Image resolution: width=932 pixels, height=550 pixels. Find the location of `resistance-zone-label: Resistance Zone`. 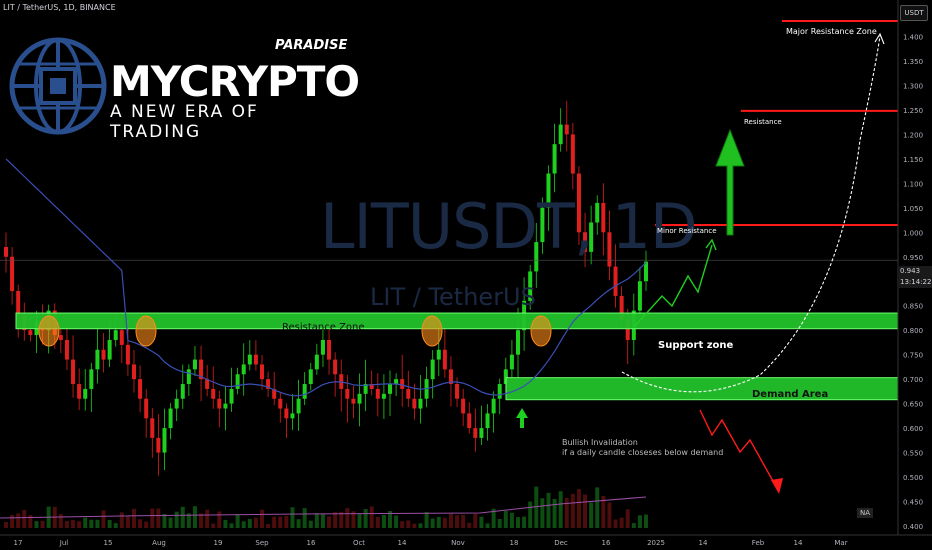

resistance-zone-label: Resistance Zone is located at coordinates (323, 327).